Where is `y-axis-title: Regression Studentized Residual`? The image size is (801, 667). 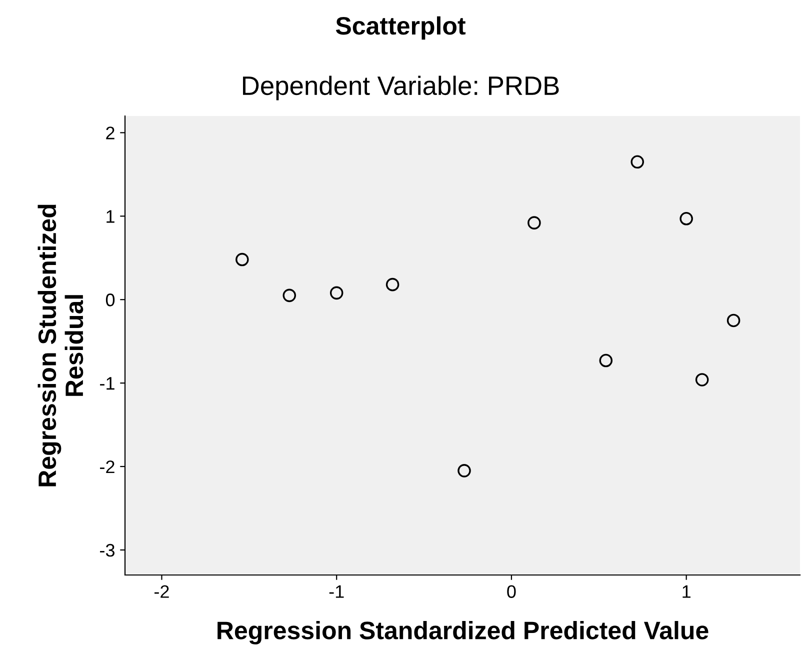
y-axis-title: Regression Studentized Residual is located at coordinates (61, 345).